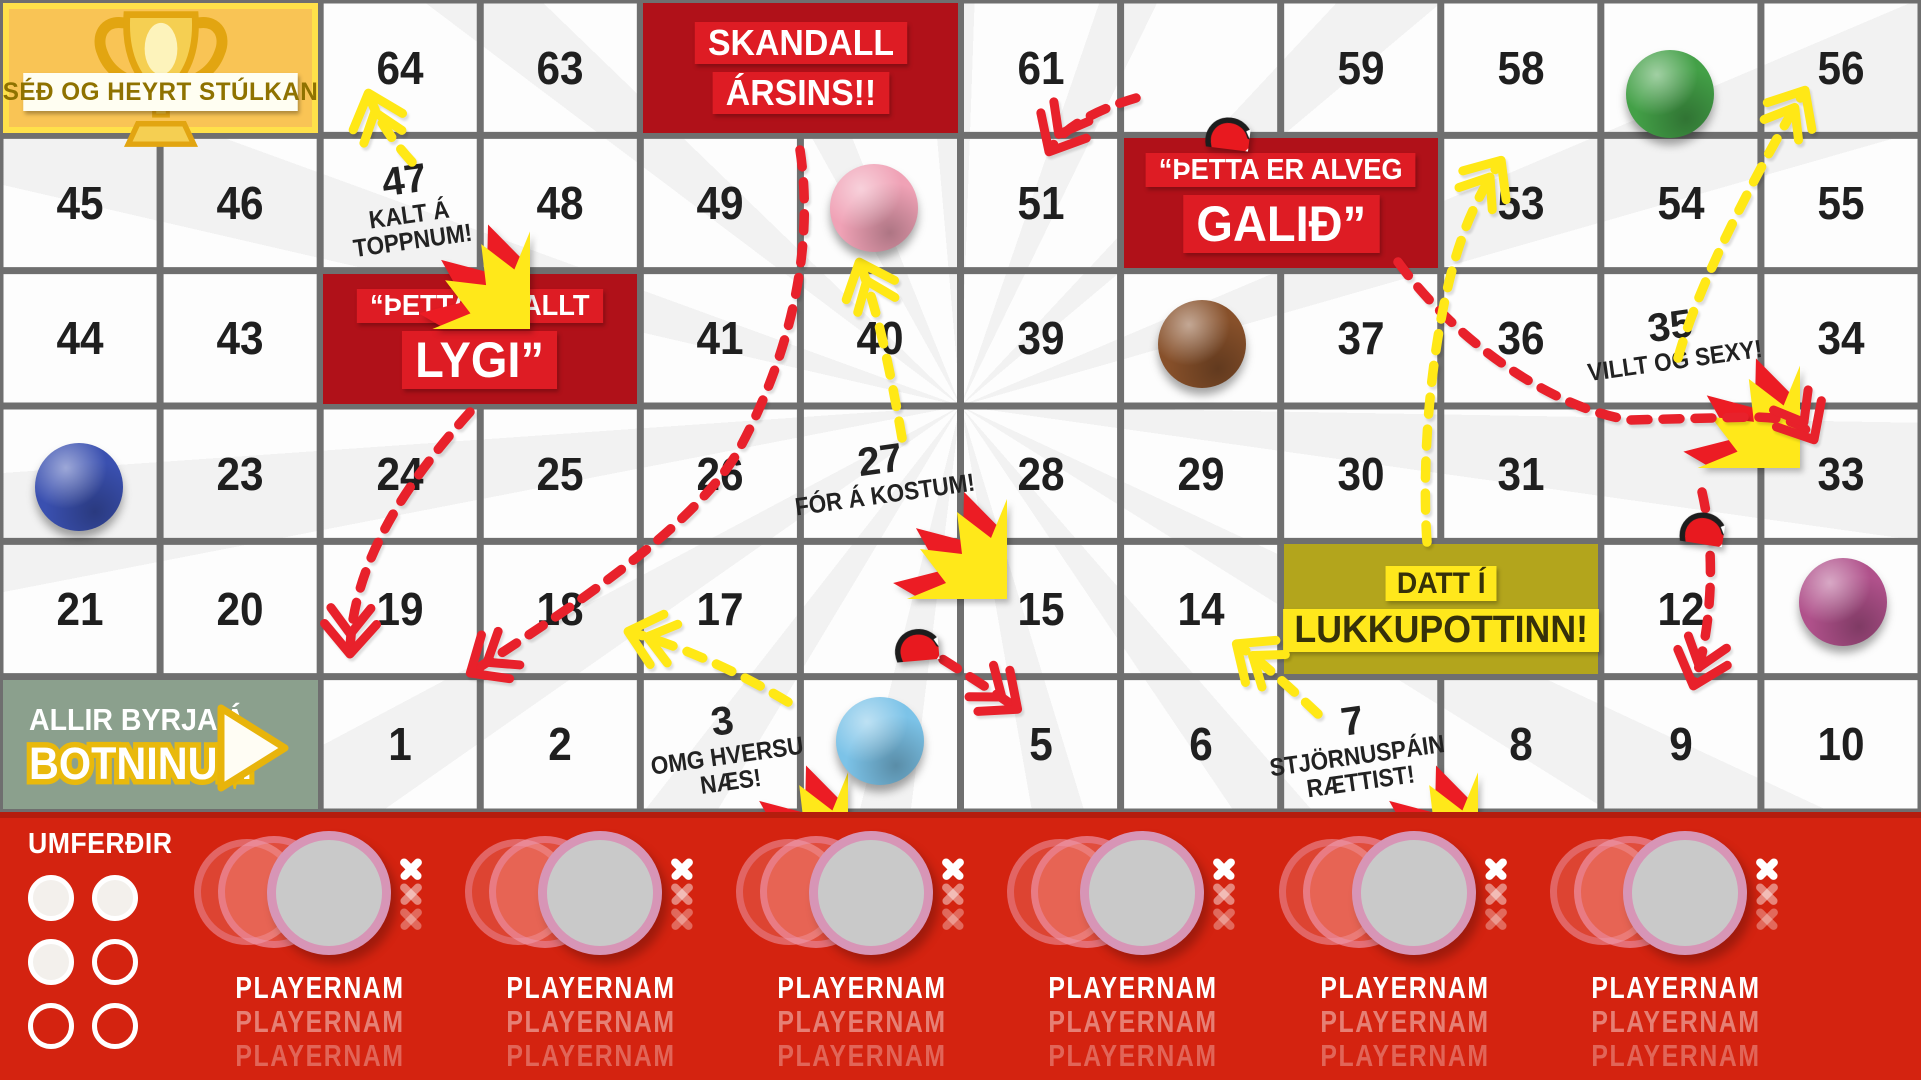 This screenshot has width=1921, height=1080. I want to click on cell-6: 6, so click(1200, 744).